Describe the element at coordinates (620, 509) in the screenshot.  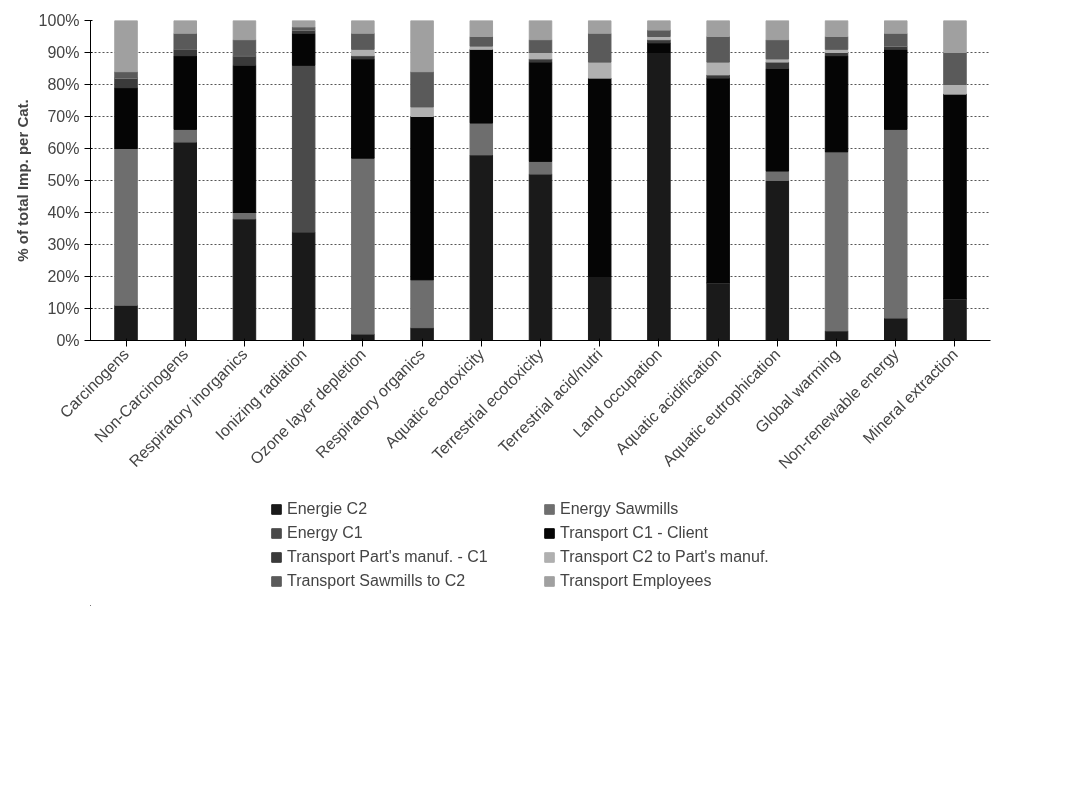
I see `legend-label: Energy Sawmills` at that location.